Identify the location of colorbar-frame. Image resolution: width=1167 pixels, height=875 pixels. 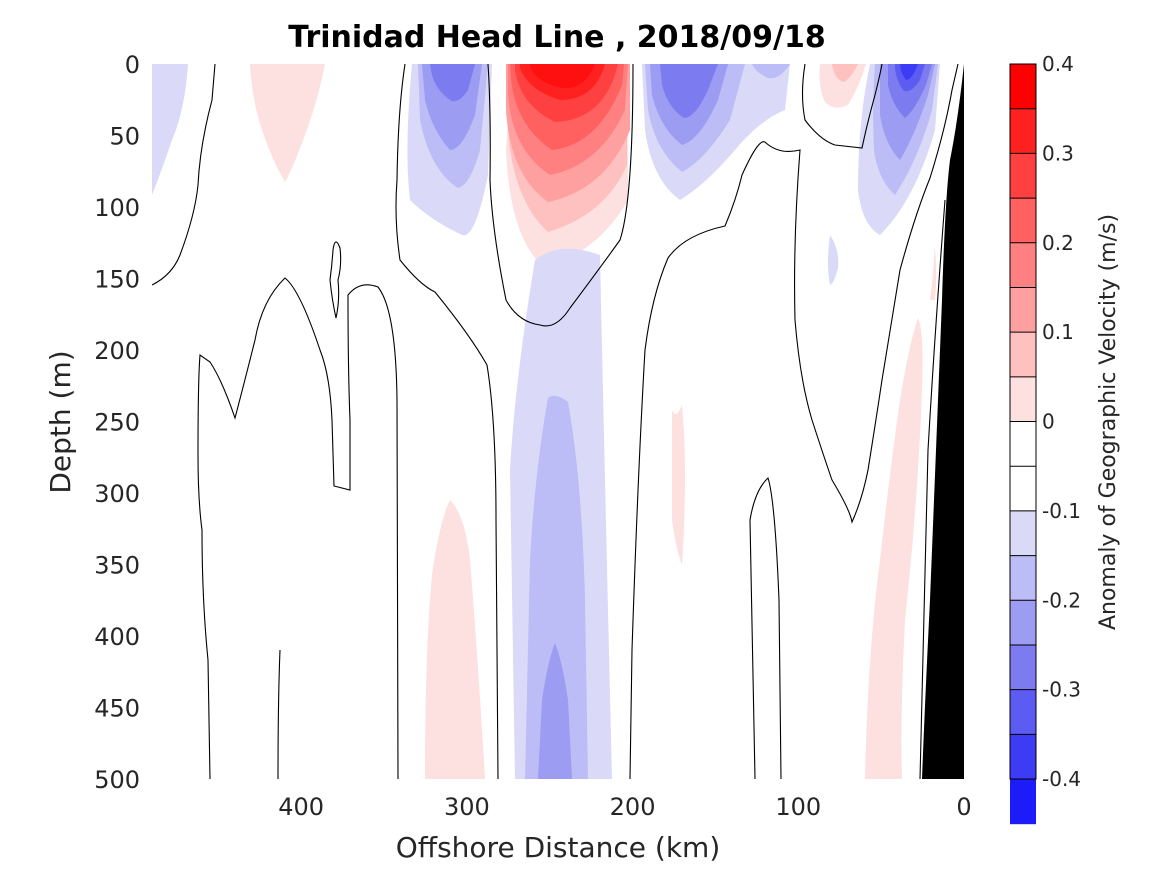
(1023, 421).